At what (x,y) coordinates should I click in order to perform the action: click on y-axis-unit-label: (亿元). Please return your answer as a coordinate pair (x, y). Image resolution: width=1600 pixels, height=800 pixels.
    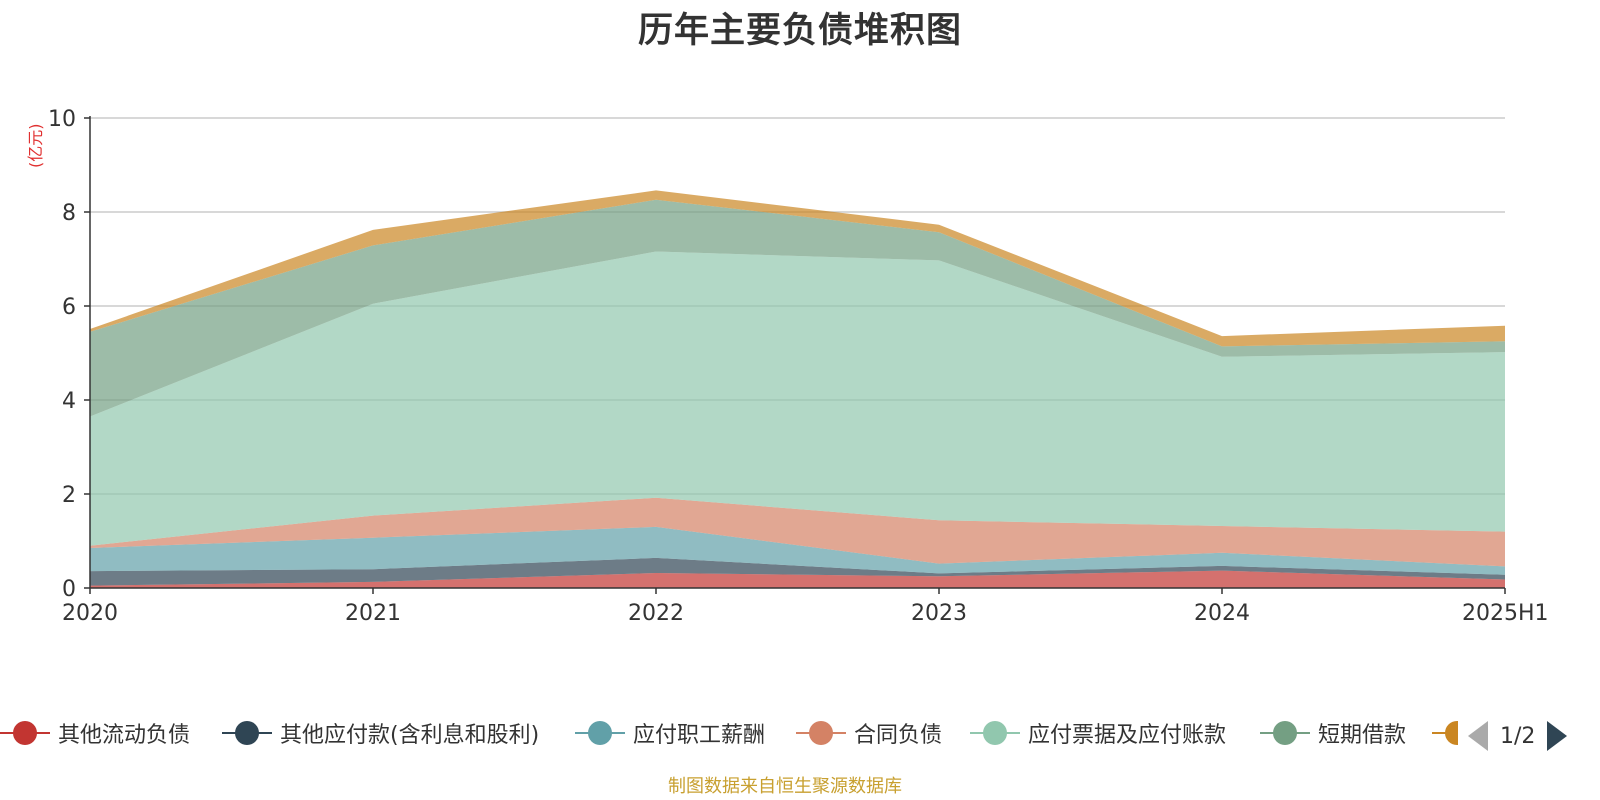
    Looking at the image, I should click on (35, 146).